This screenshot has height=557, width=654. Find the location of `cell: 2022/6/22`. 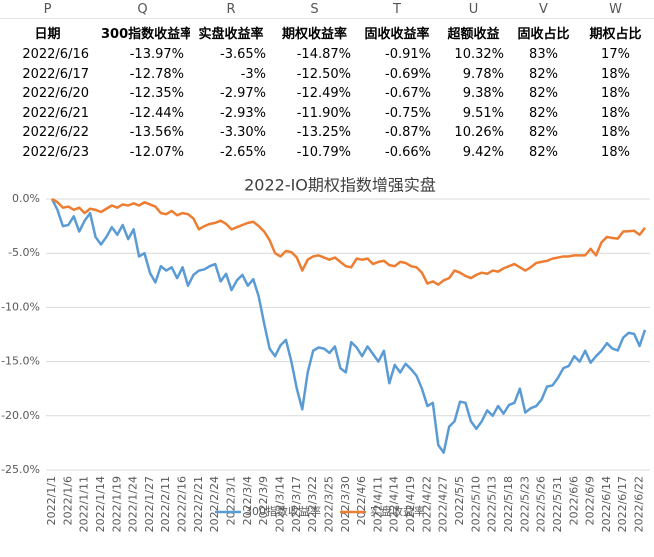

cell: 2022/6/22 is located at coordinates (55, 133).